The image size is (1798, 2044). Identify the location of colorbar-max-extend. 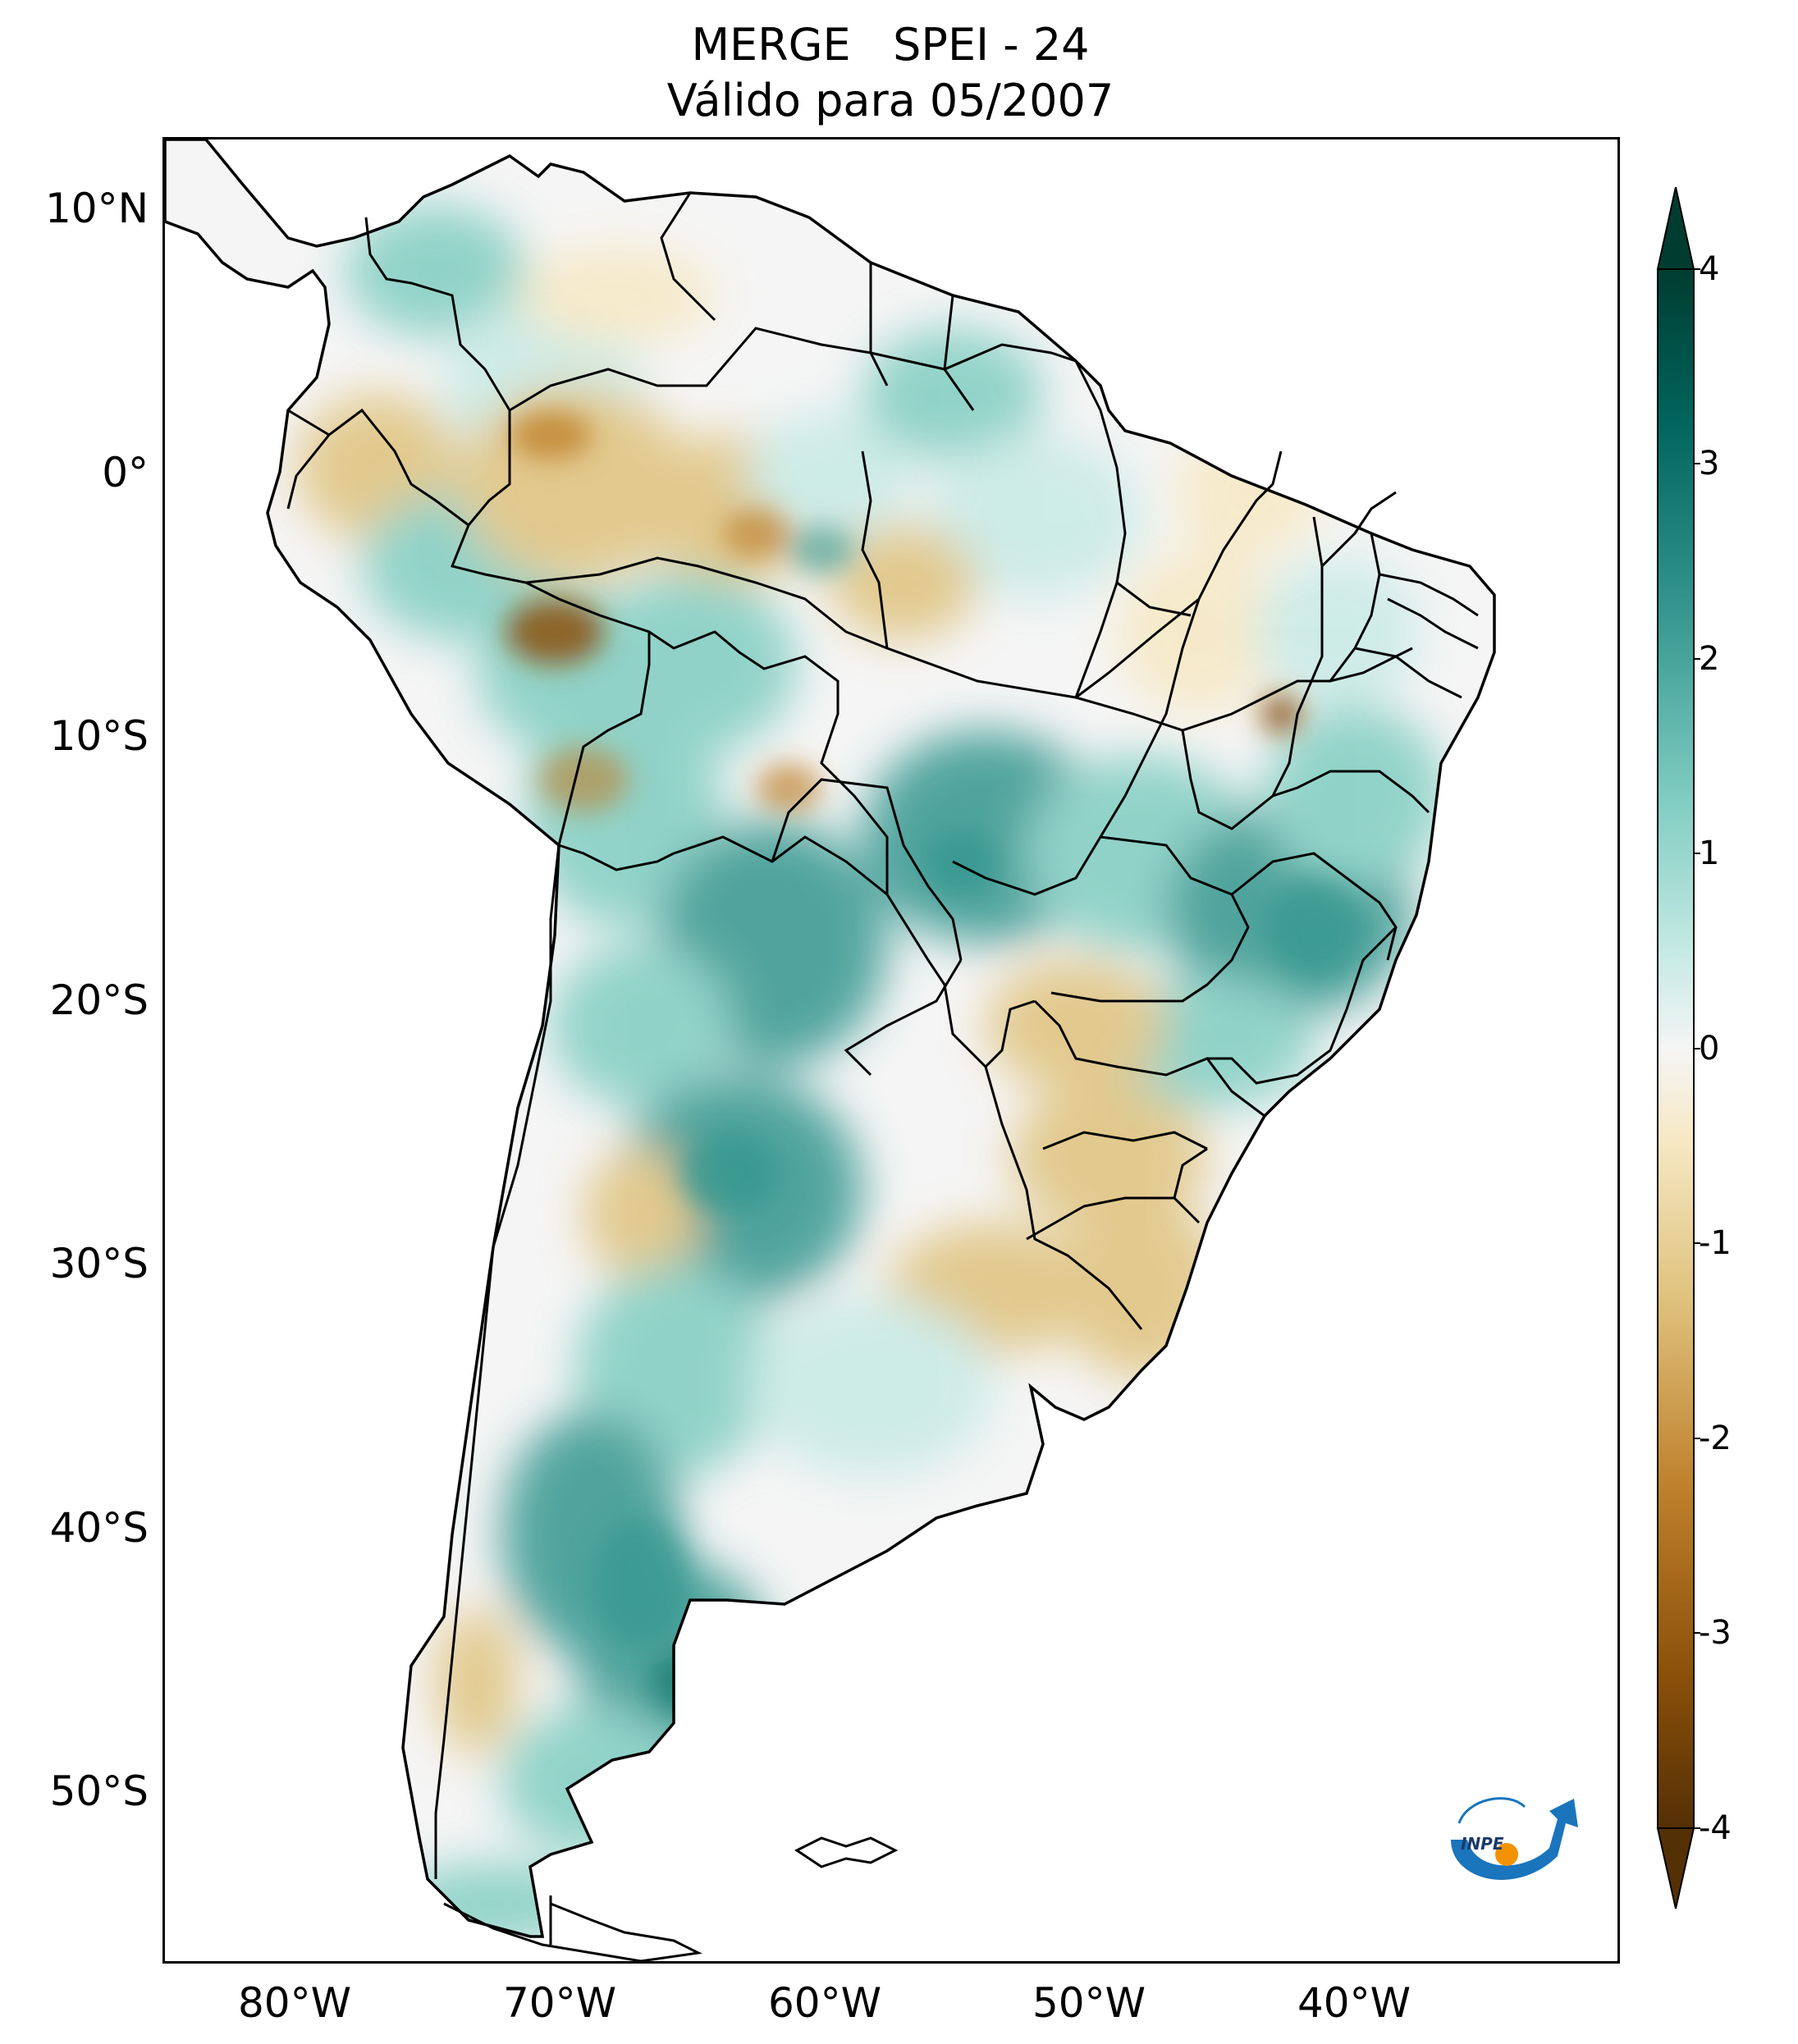
(1675, 228).